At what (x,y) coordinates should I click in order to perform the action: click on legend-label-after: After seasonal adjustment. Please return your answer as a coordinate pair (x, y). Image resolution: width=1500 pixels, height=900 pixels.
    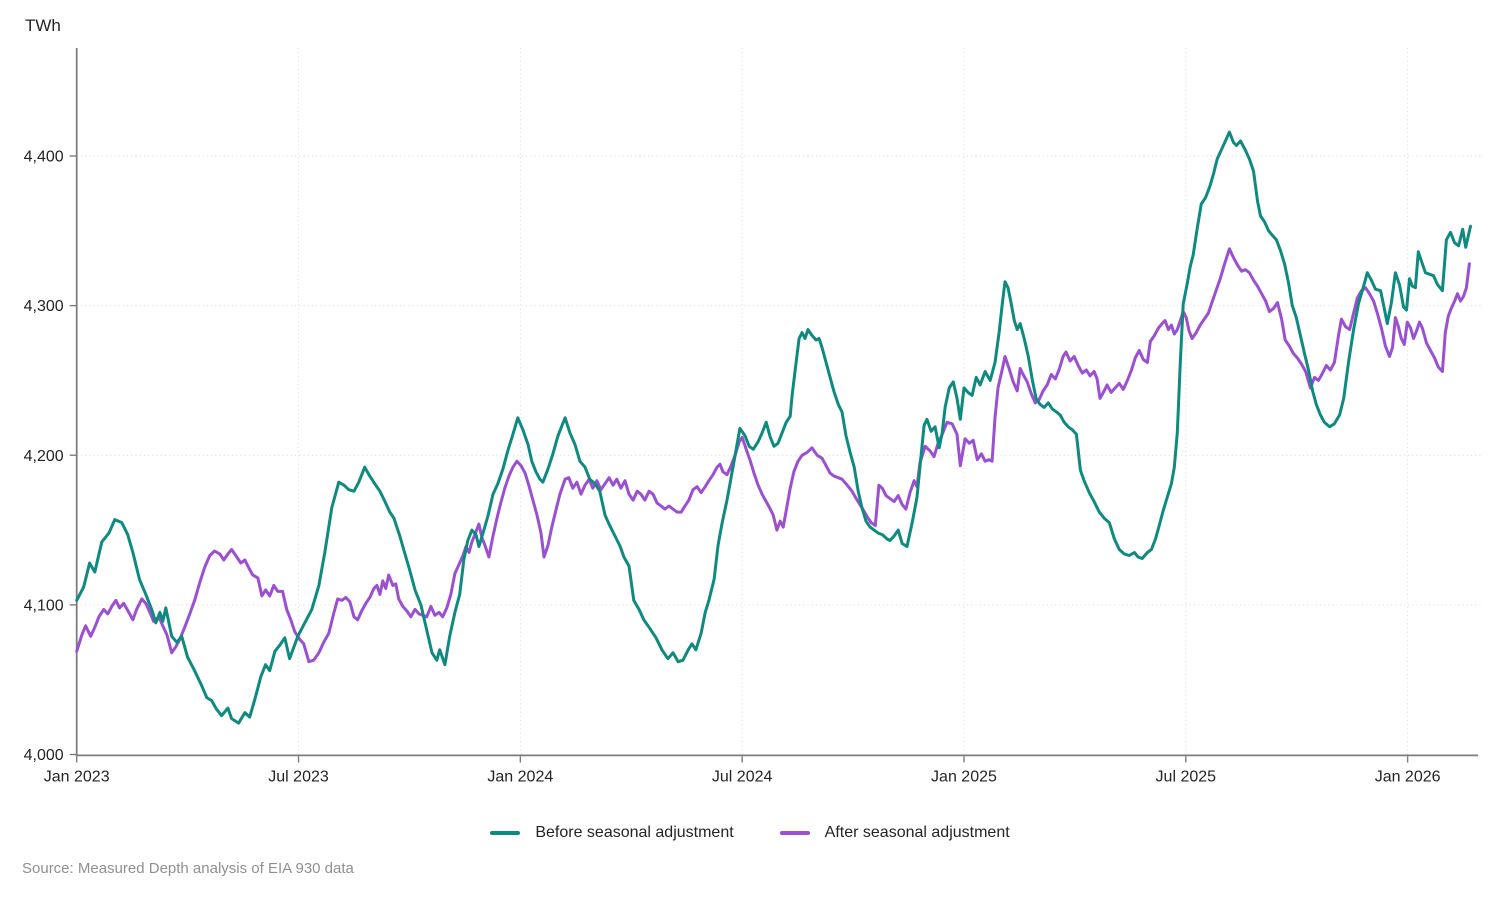
    Looking at the image, I should click on (917, 832).